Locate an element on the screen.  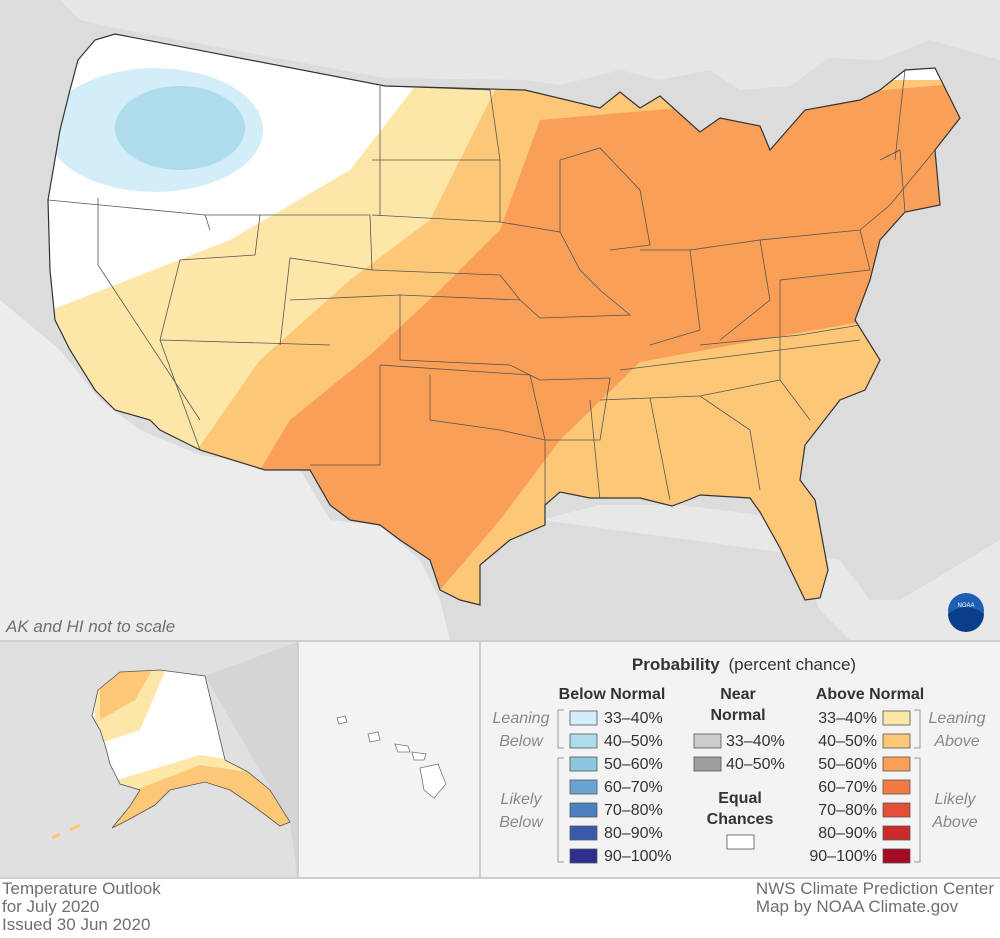
equal-chances-line1: Equal is located at coordinates (740, 798).